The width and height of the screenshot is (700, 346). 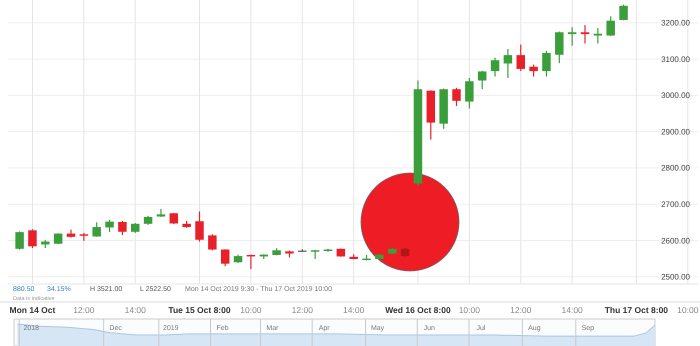 What do you see at coordinates (418, 310) in the screenshot?
I see `x-tick-label: Wed 16 Oct 8:00` at bounding box center [418, 310].